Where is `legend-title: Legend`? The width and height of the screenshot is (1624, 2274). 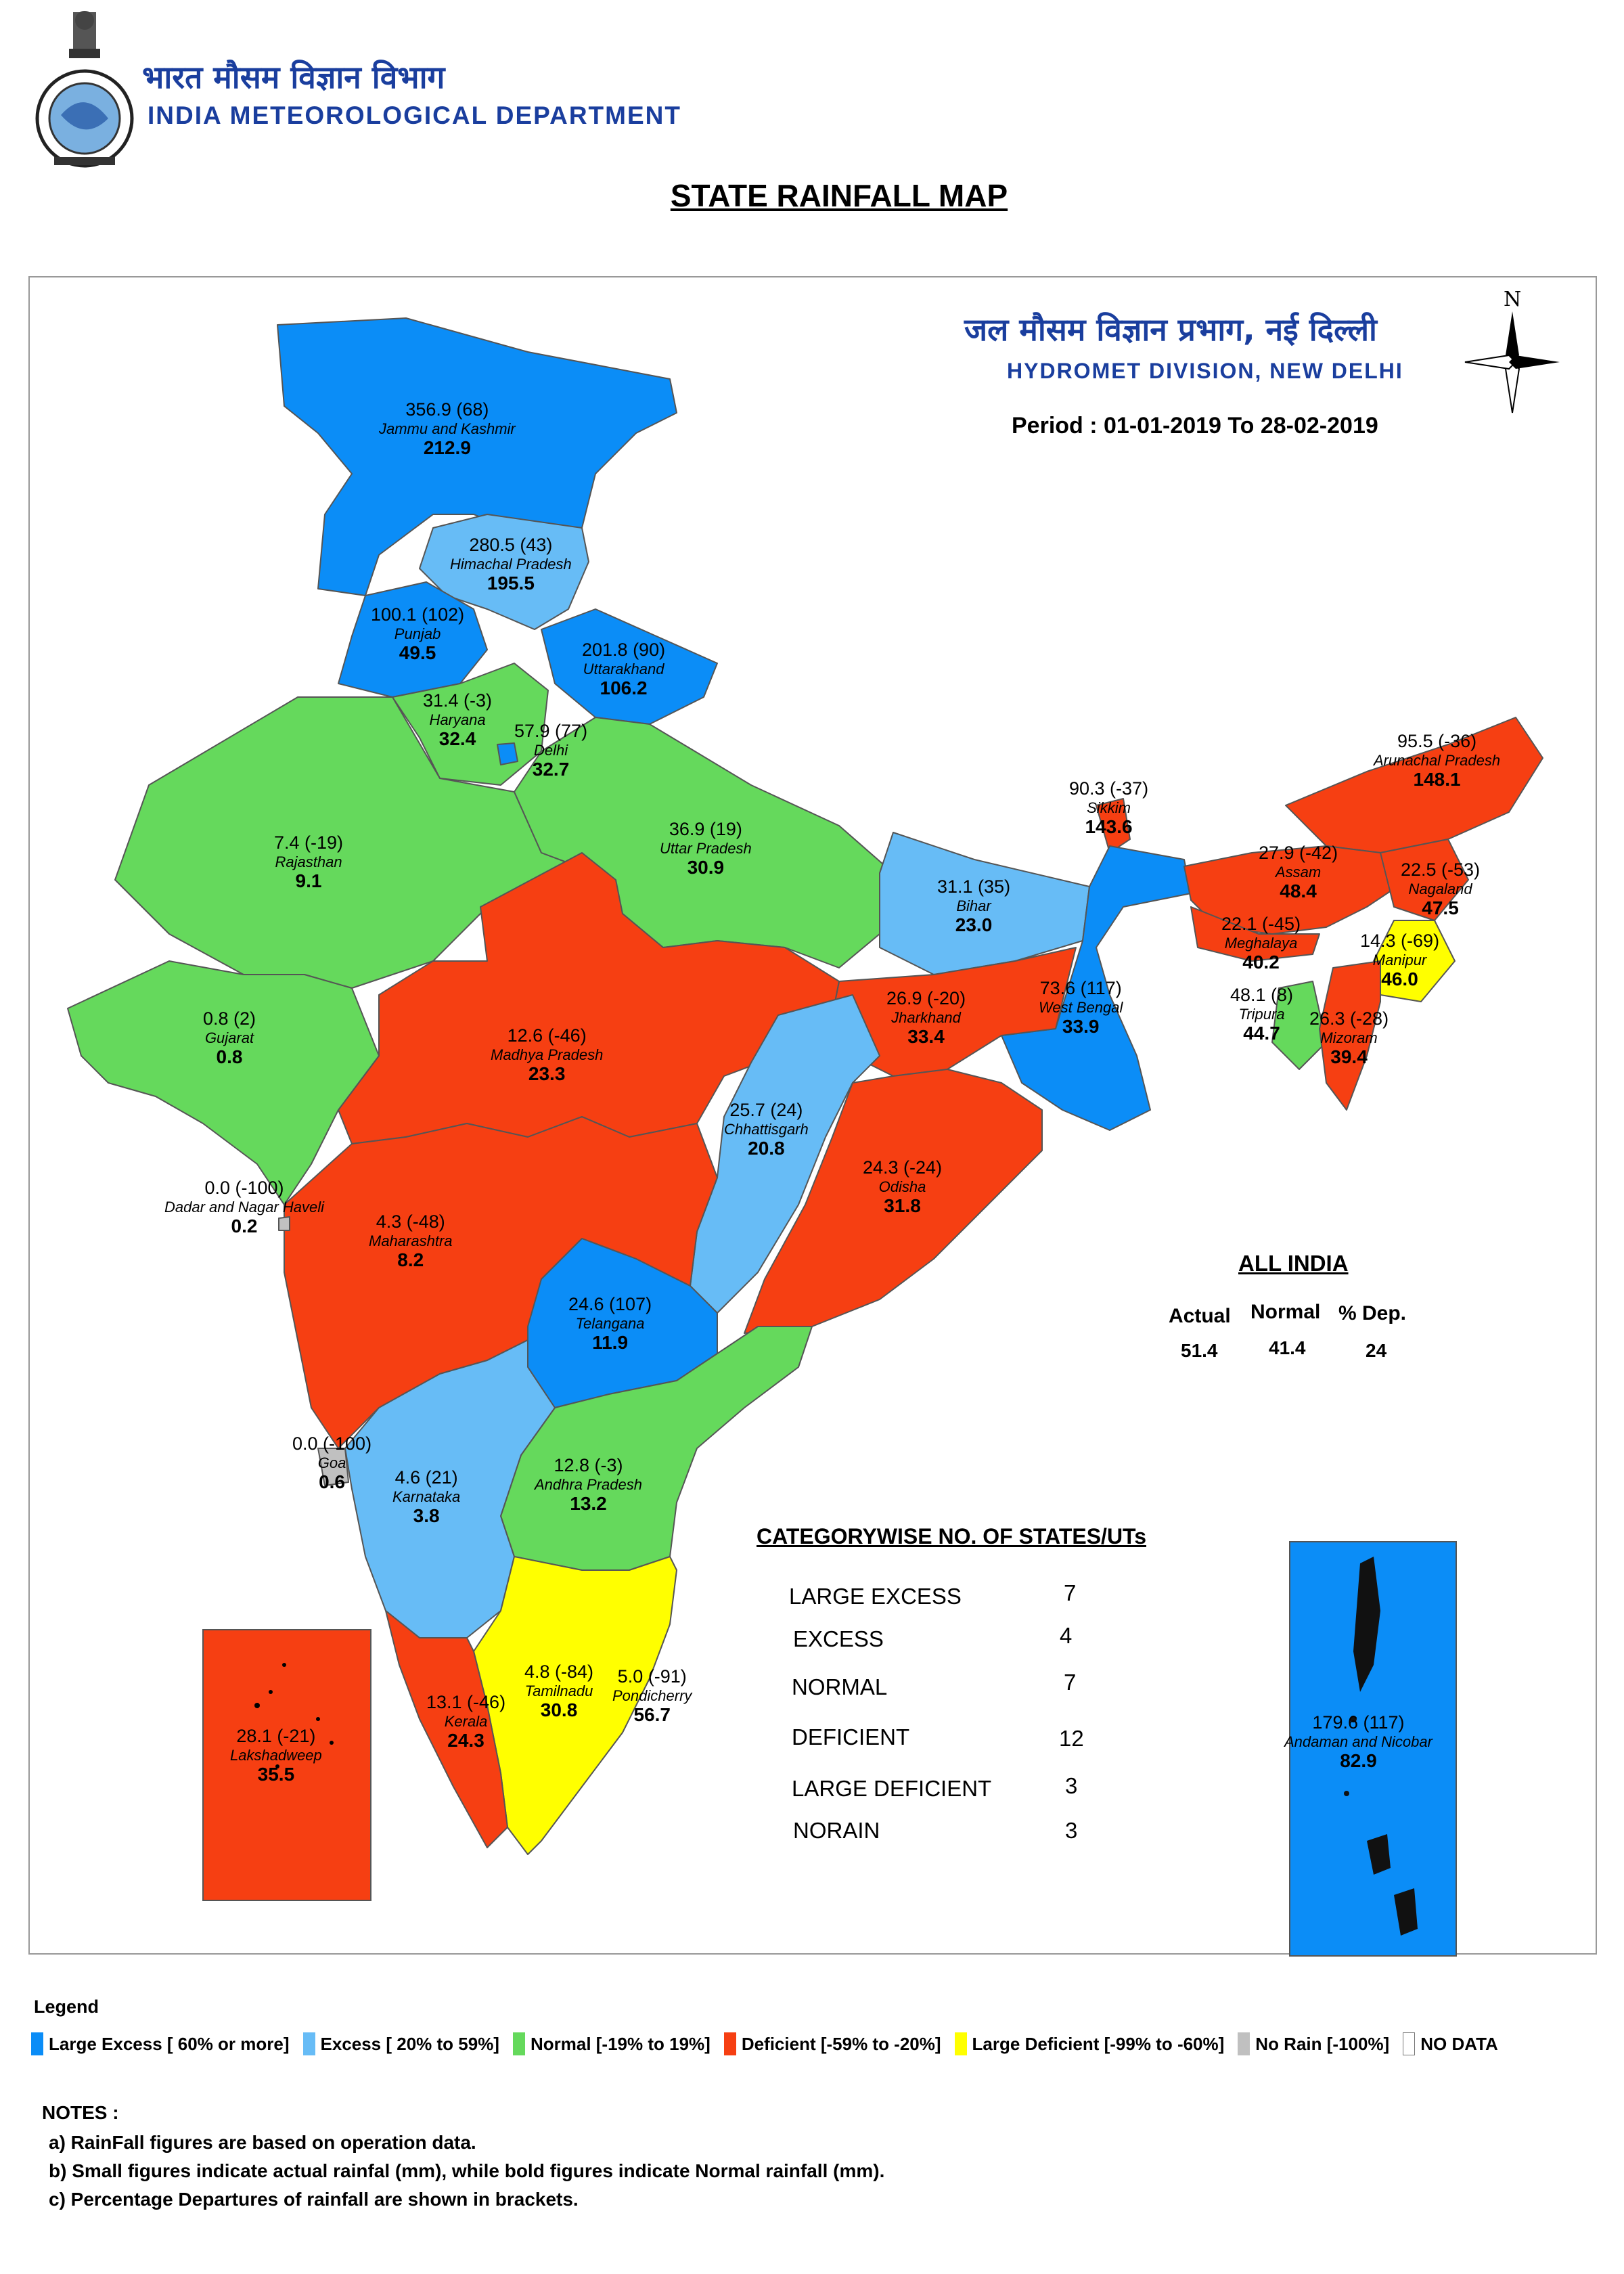 legend-title: Legend is located at coordinates (66, 2007).